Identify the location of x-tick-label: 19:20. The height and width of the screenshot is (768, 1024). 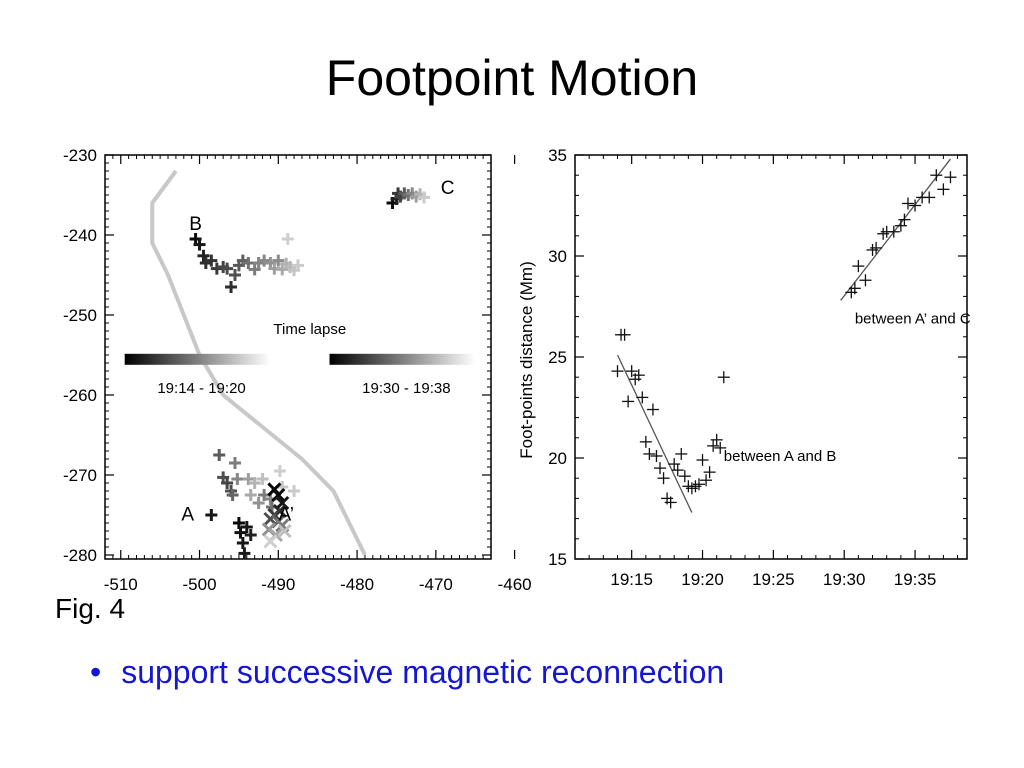
(702, 579).